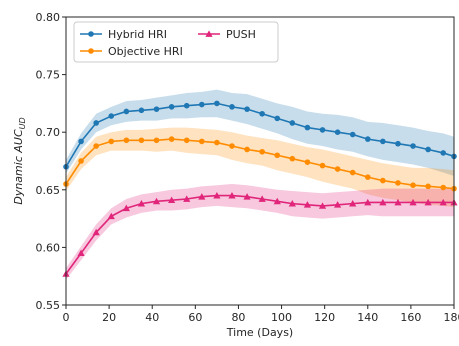 Image resolution: width=459 pixels, height=346 pixels. I want to click on x-tick-label: 0, so click(66, 317).